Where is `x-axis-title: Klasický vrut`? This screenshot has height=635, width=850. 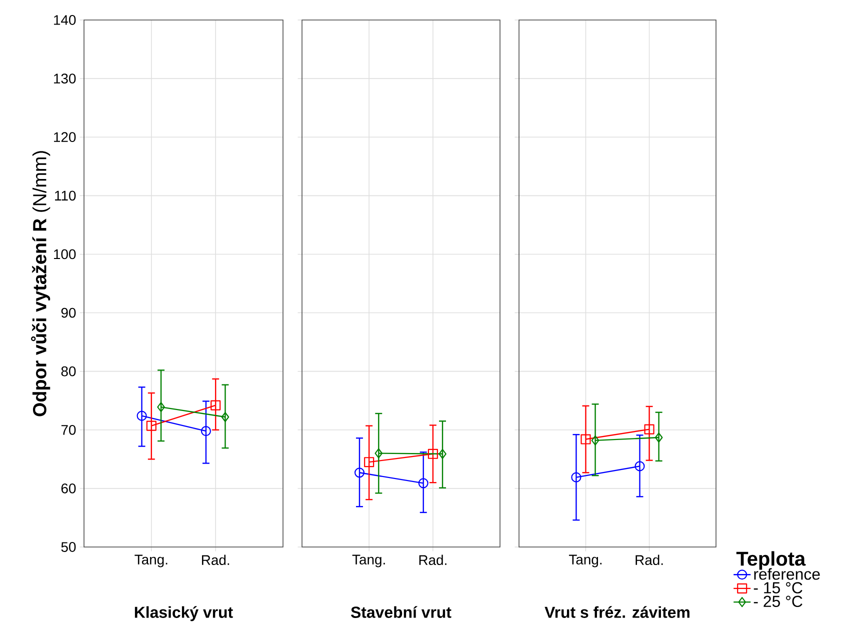
x-axis-title: Klasický vrut is located at coordinates (183, 614).